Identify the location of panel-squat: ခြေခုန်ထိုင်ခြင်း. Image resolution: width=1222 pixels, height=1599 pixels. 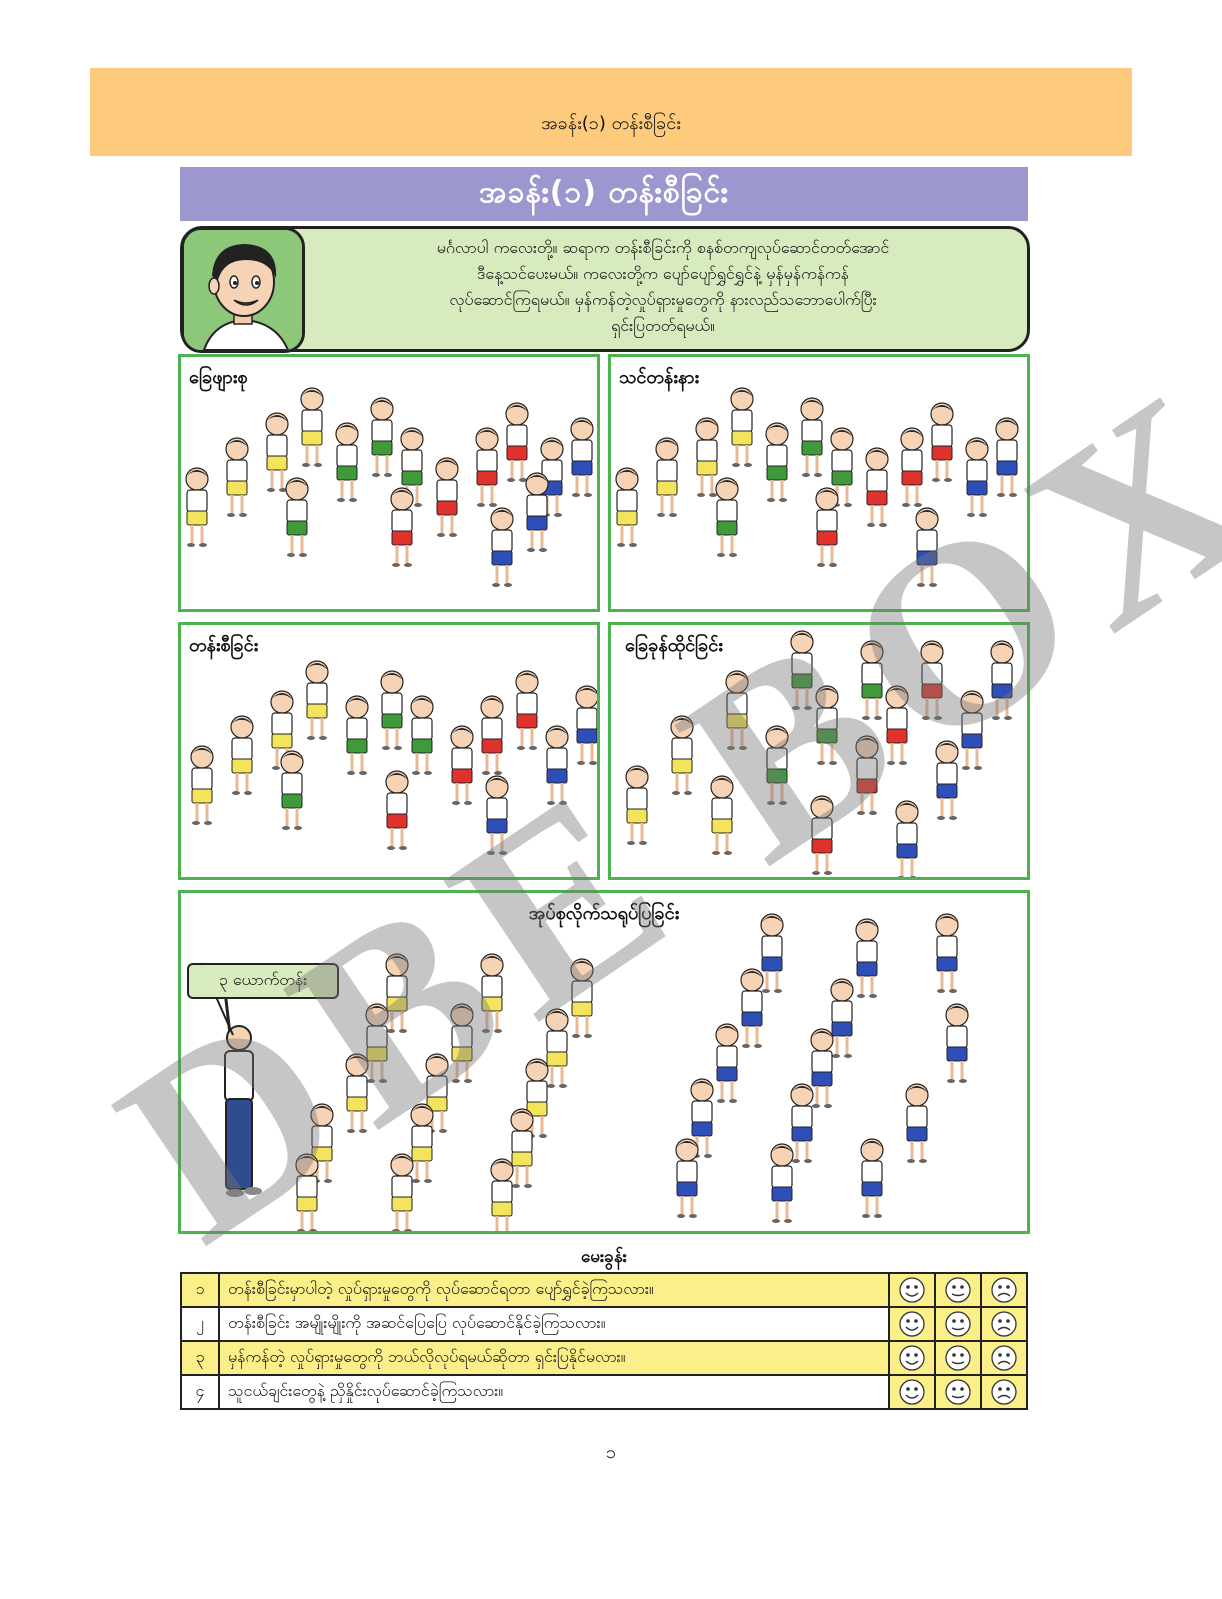
(819, 751).